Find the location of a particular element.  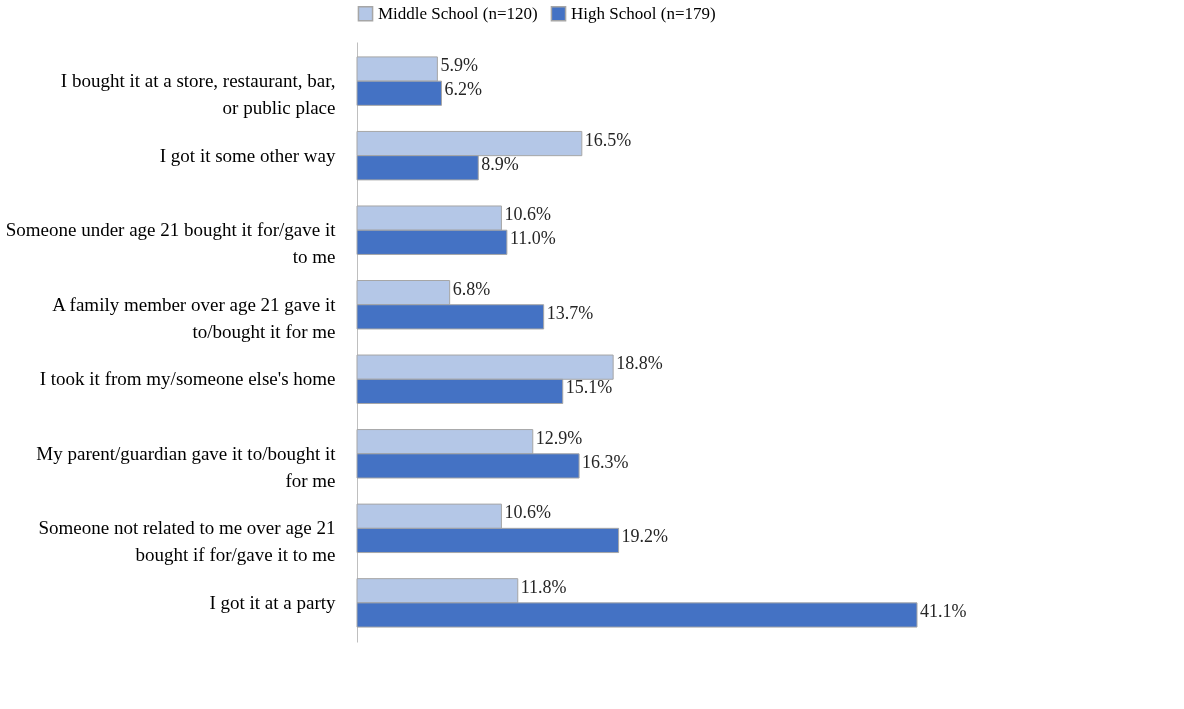

y-tick-label: I took it from my/someone else's home is located at coordinates (187, 379).